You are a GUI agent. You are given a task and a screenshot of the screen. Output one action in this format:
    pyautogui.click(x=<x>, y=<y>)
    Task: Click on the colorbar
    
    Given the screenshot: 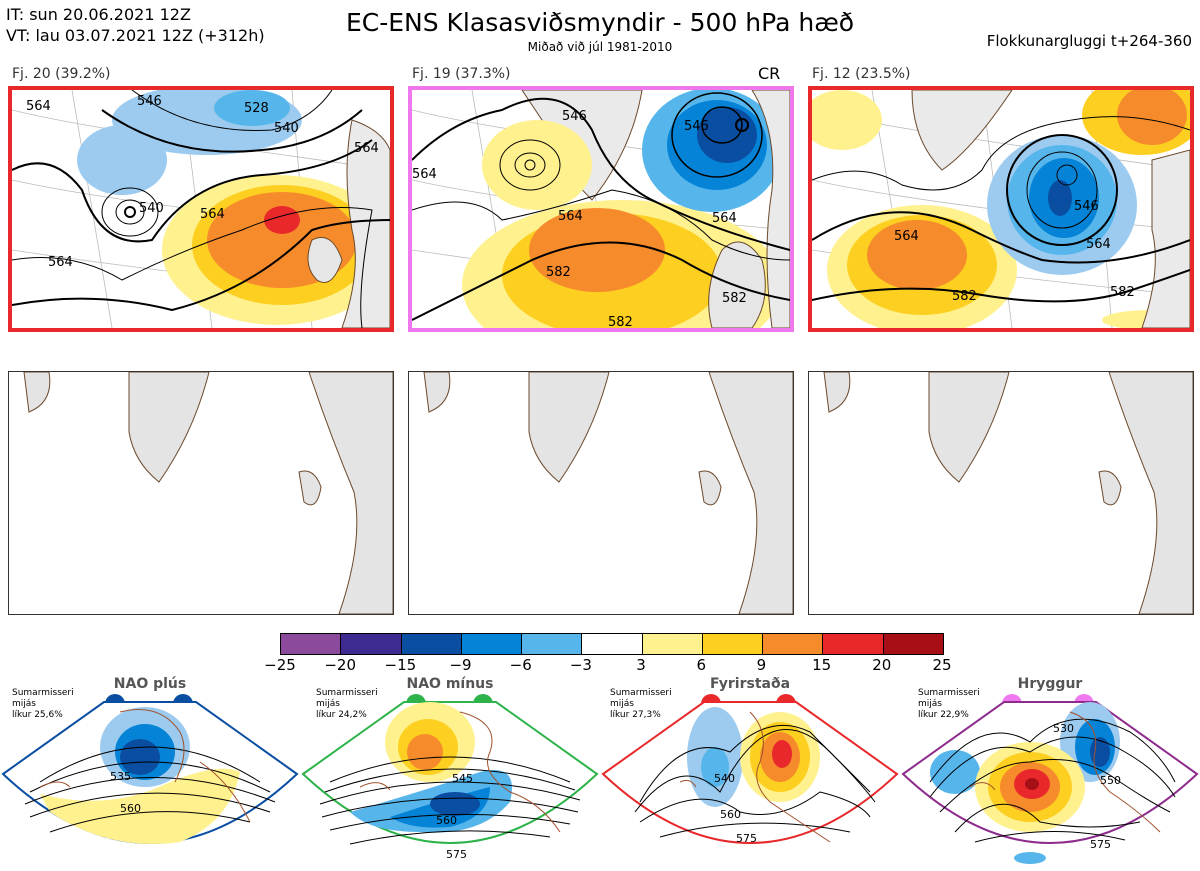 What is the action you would take?
    pyautogui.click(x=612, y=644)
    